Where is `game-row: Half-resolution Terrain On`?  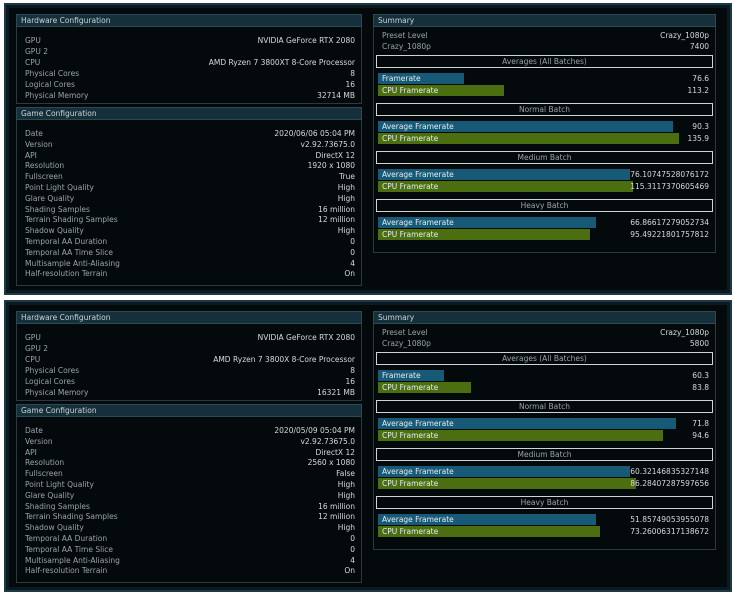 game-row: Half-resolution Terrain On is located at coordinates (190, 273).